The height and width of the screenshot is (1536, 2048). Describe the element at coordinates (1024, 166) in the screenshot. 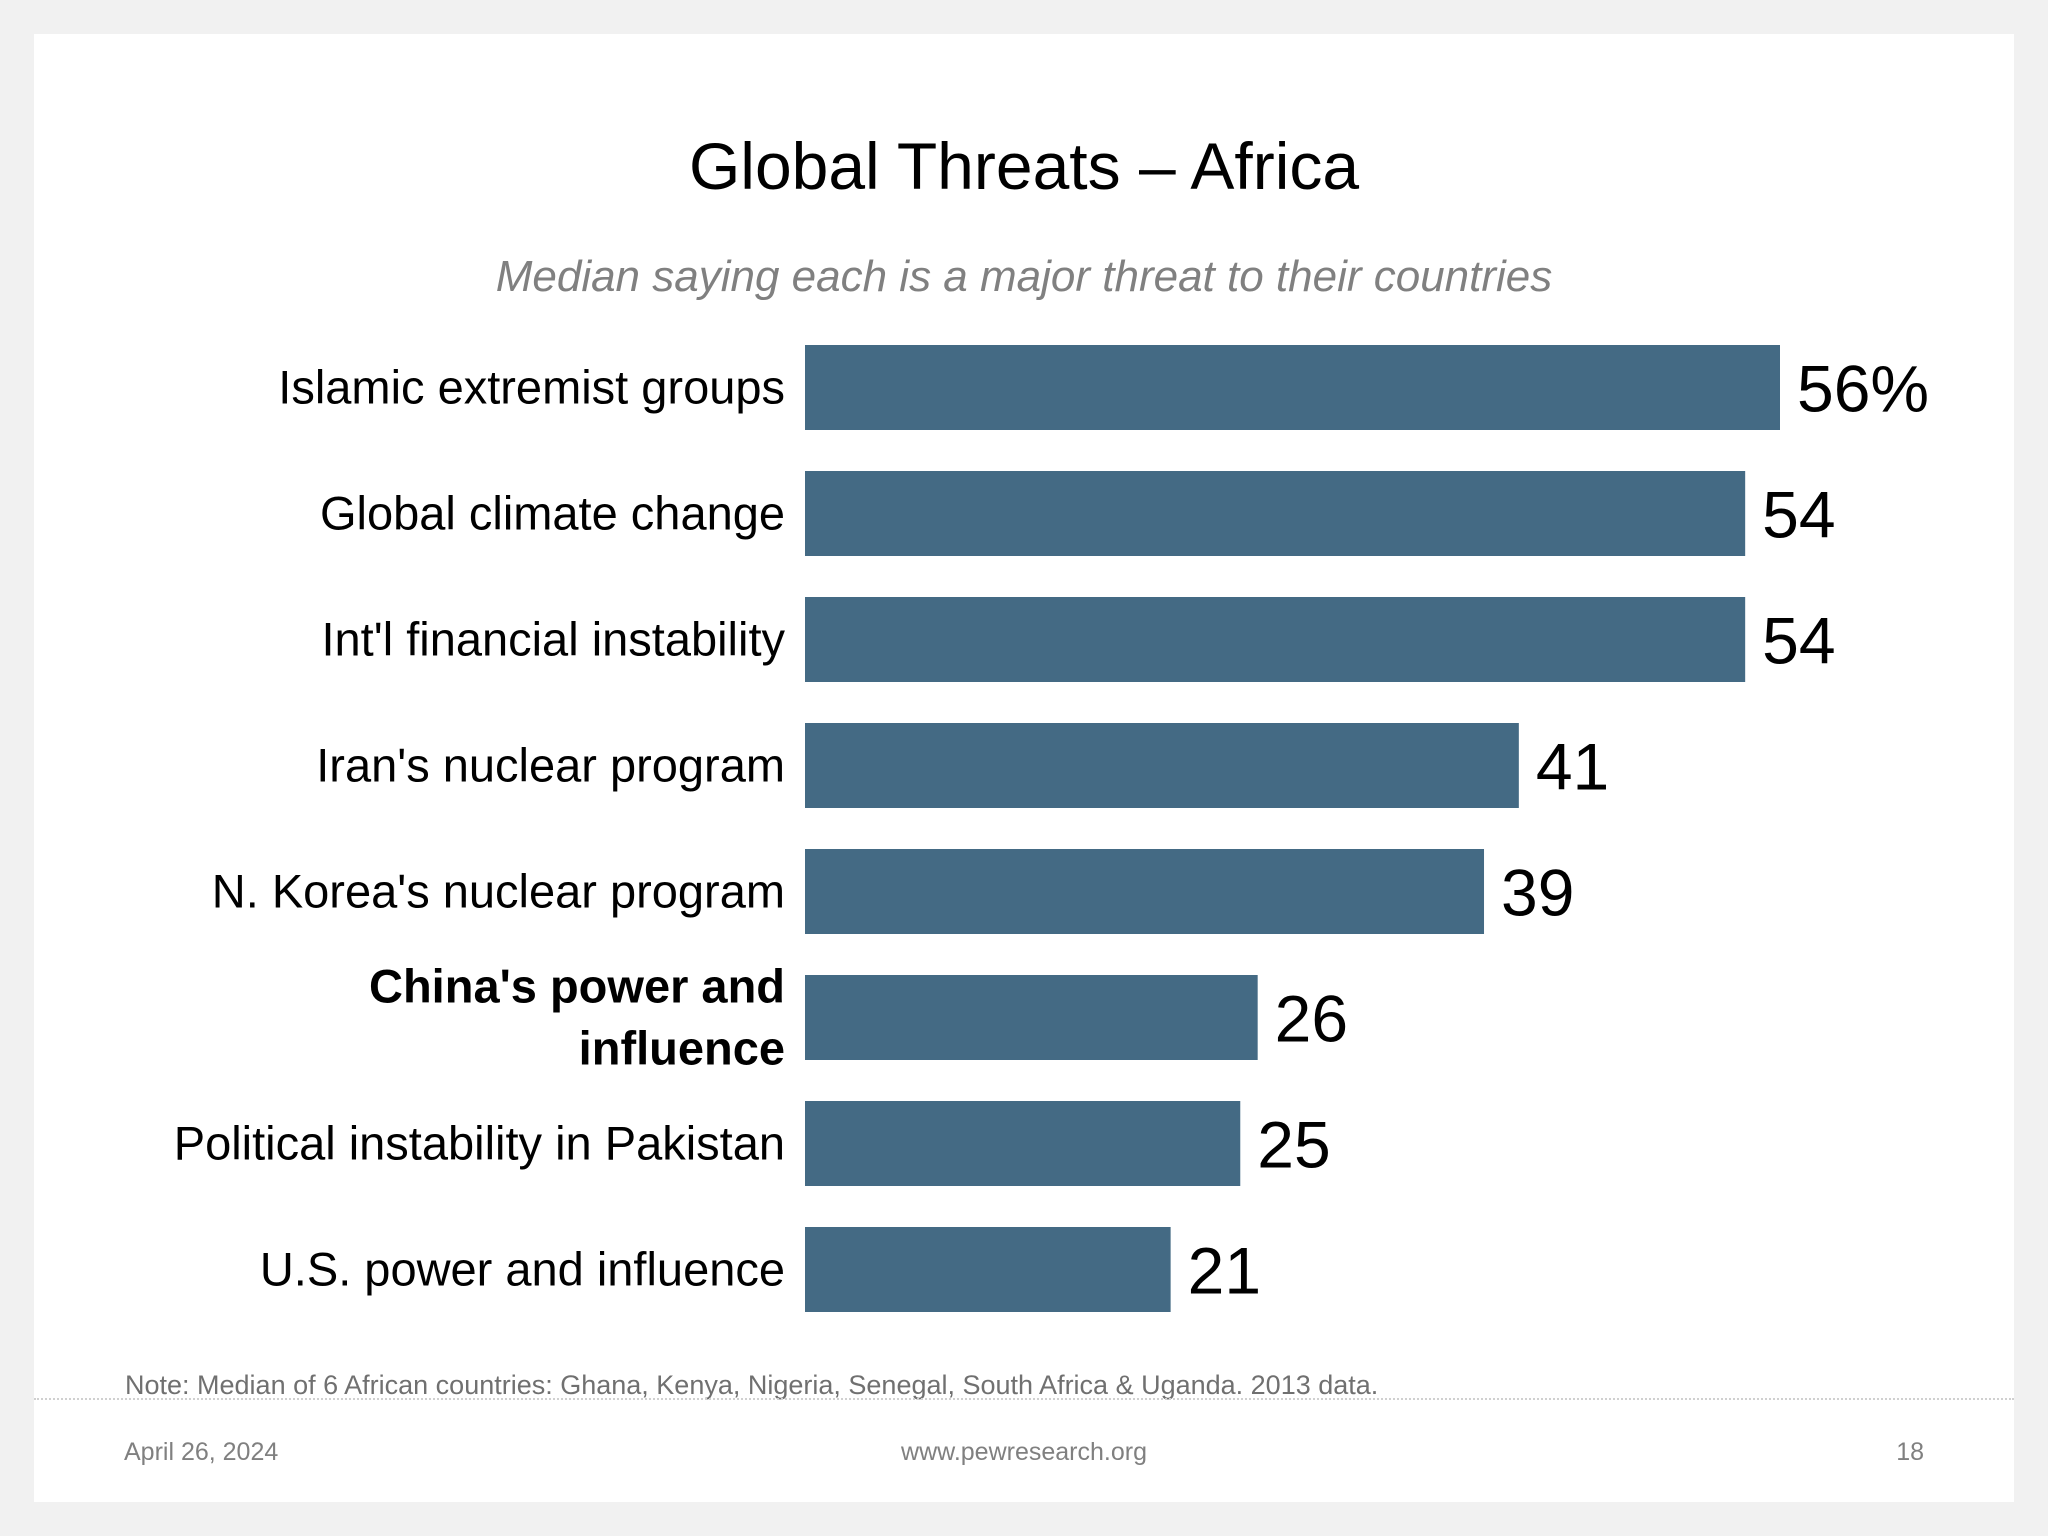

I see `chart-title: Global Threats – Africa` at that location.